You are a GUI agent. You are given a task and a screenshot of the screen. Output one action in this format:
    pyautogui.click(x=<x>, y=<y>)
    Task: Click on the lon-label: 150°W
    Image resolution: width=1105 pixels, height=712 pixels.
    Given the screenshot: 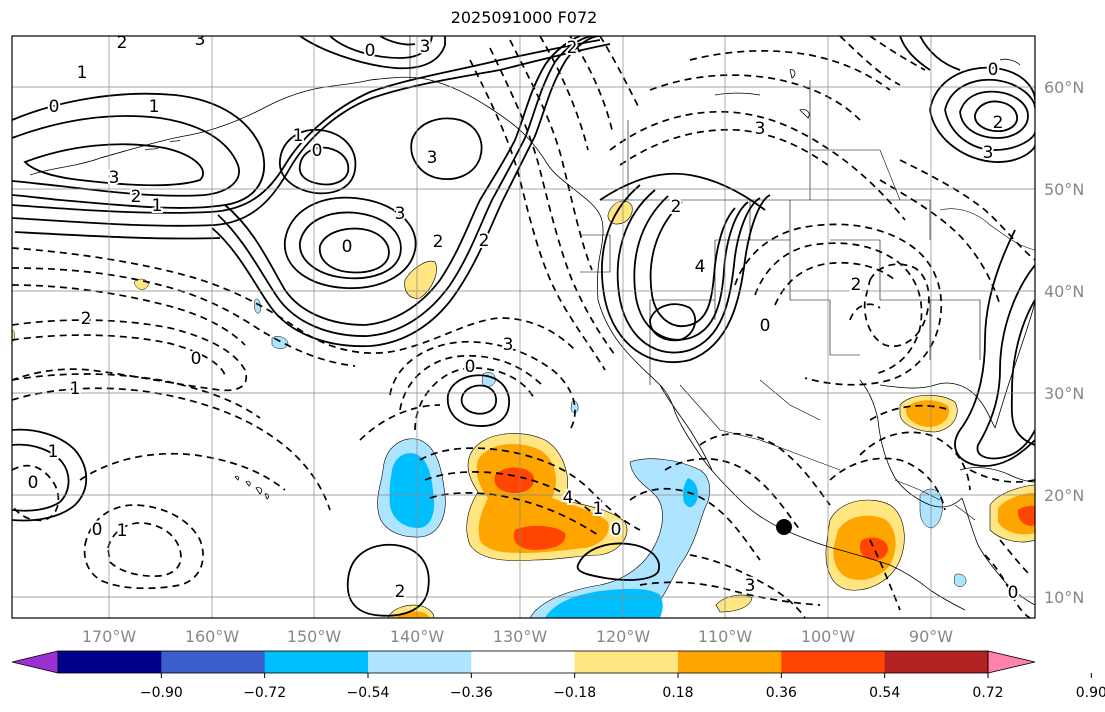 What is the action you would take?
    pyautogui.click(x=314, y=636)
    